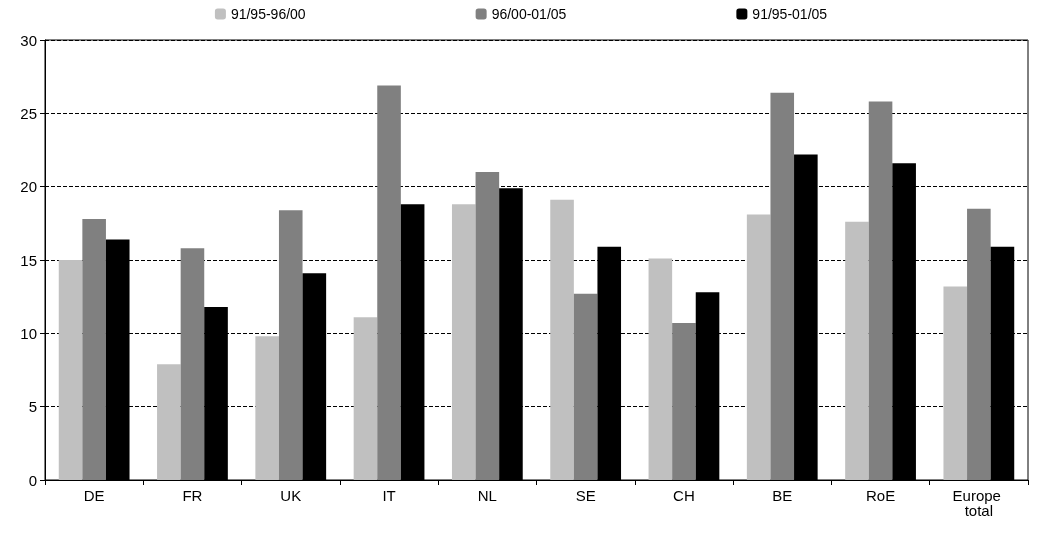 The height and width of the screenshot is (545, 1042). I want to click on x-tick-label: UK, so click(291, 495).